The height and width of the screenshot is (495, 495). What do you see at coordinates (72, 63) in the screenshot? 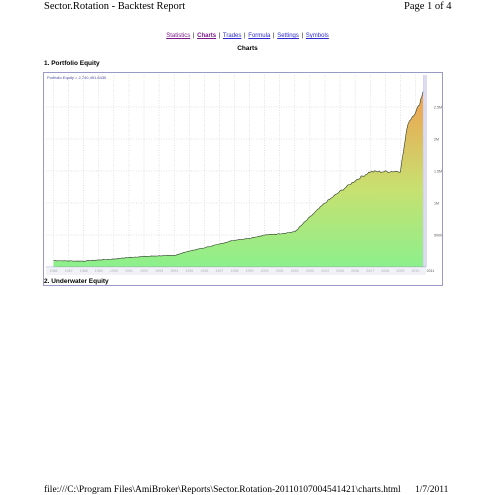
I see `portfolio-equity-title: 1. Portfolio Equity` at bounding box center [72, 63].